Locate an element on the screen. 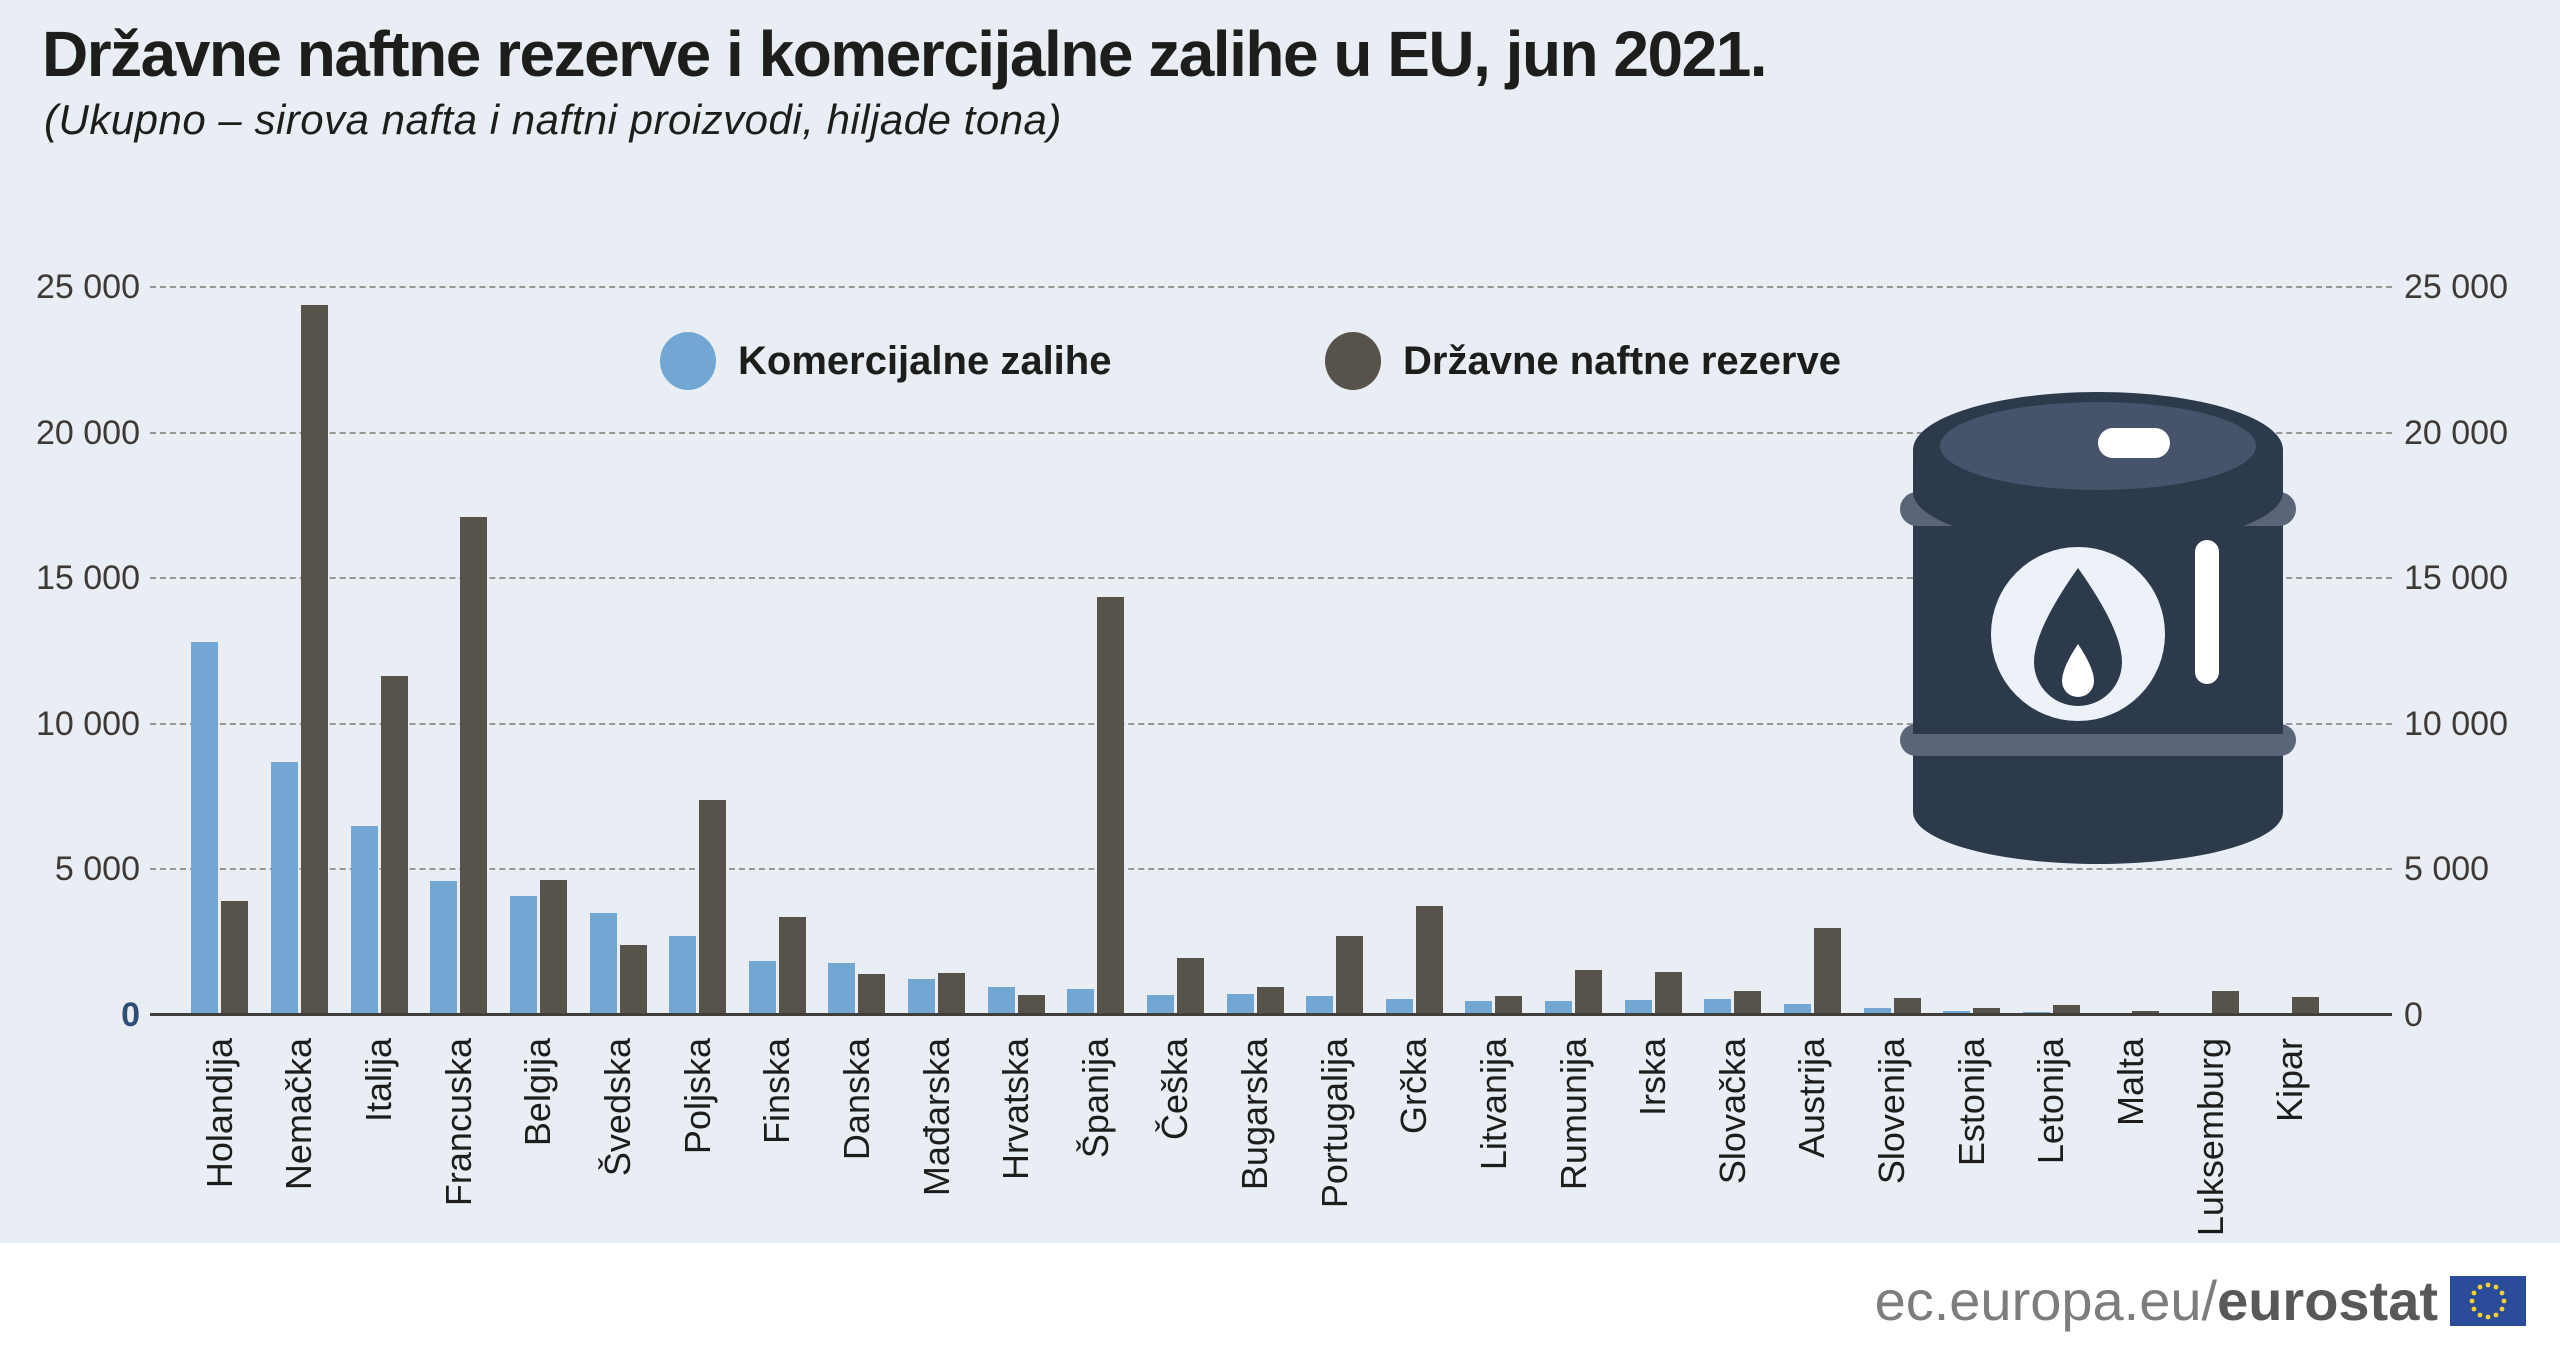 The width and height of the screenshot is (2560, 1351). bar-emergency-Belgija is located at coordinates (553, 947).